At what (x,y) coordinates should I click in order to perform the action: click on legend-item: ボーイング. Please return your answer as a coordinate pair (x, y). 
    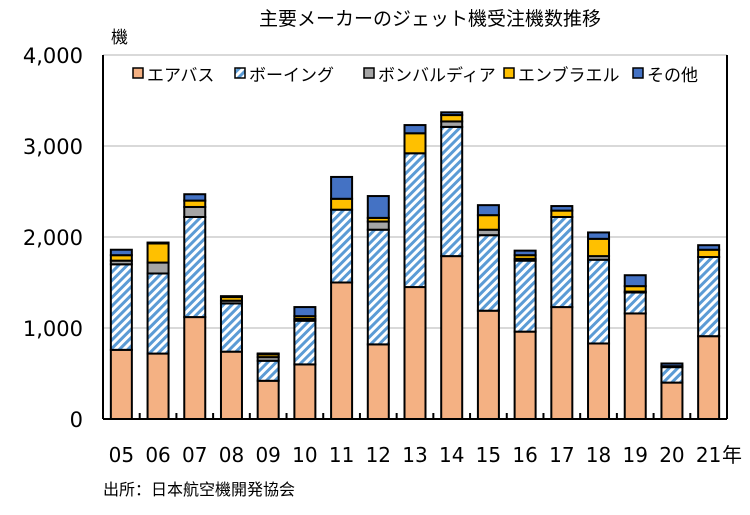
    Looking at the image, I should click on (284, 76).